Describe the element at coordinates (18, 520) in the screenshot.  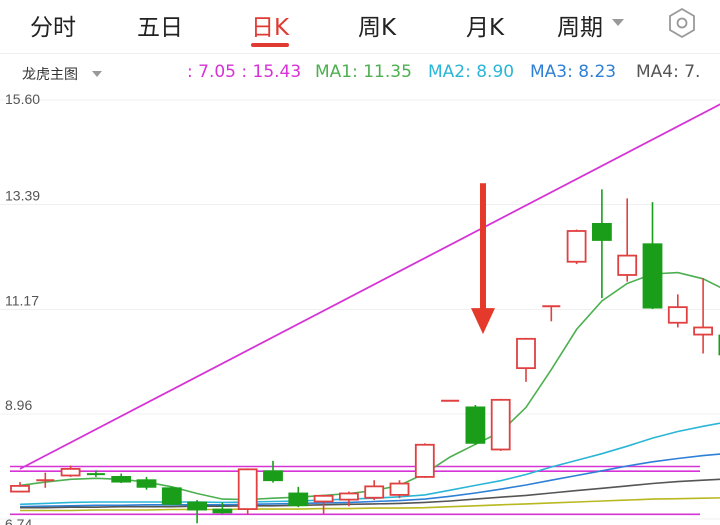
I see `y-axis-tick-label: 6.74` at that location.